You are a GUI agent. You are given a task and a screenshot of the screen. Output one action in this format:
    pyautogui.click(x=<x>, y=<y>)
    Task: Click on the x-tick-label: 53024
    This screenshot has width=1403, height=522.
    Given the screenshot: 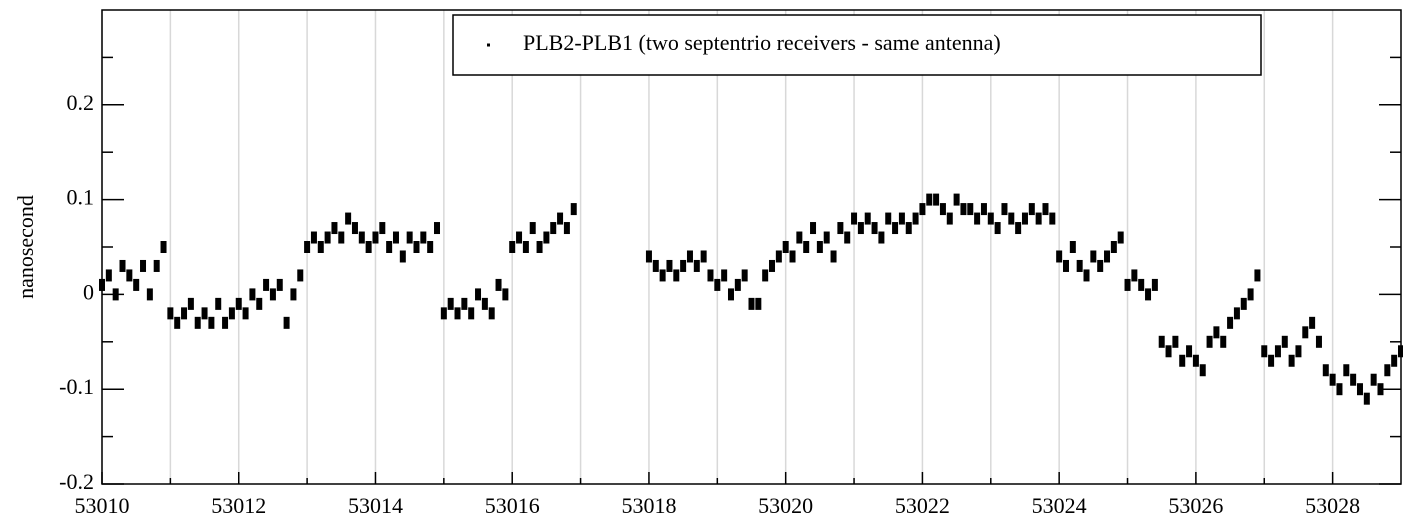 What is the action you would take?
    pyautogui.click(x=1059, y=505)
    